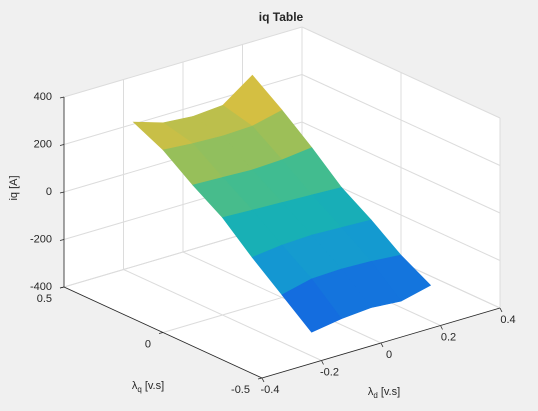 The image size is (538, 411). What do you see at coordinates (49, 192) in the screenshot?
I see `z-tick-label: 0` at bounding box center [49, 192].